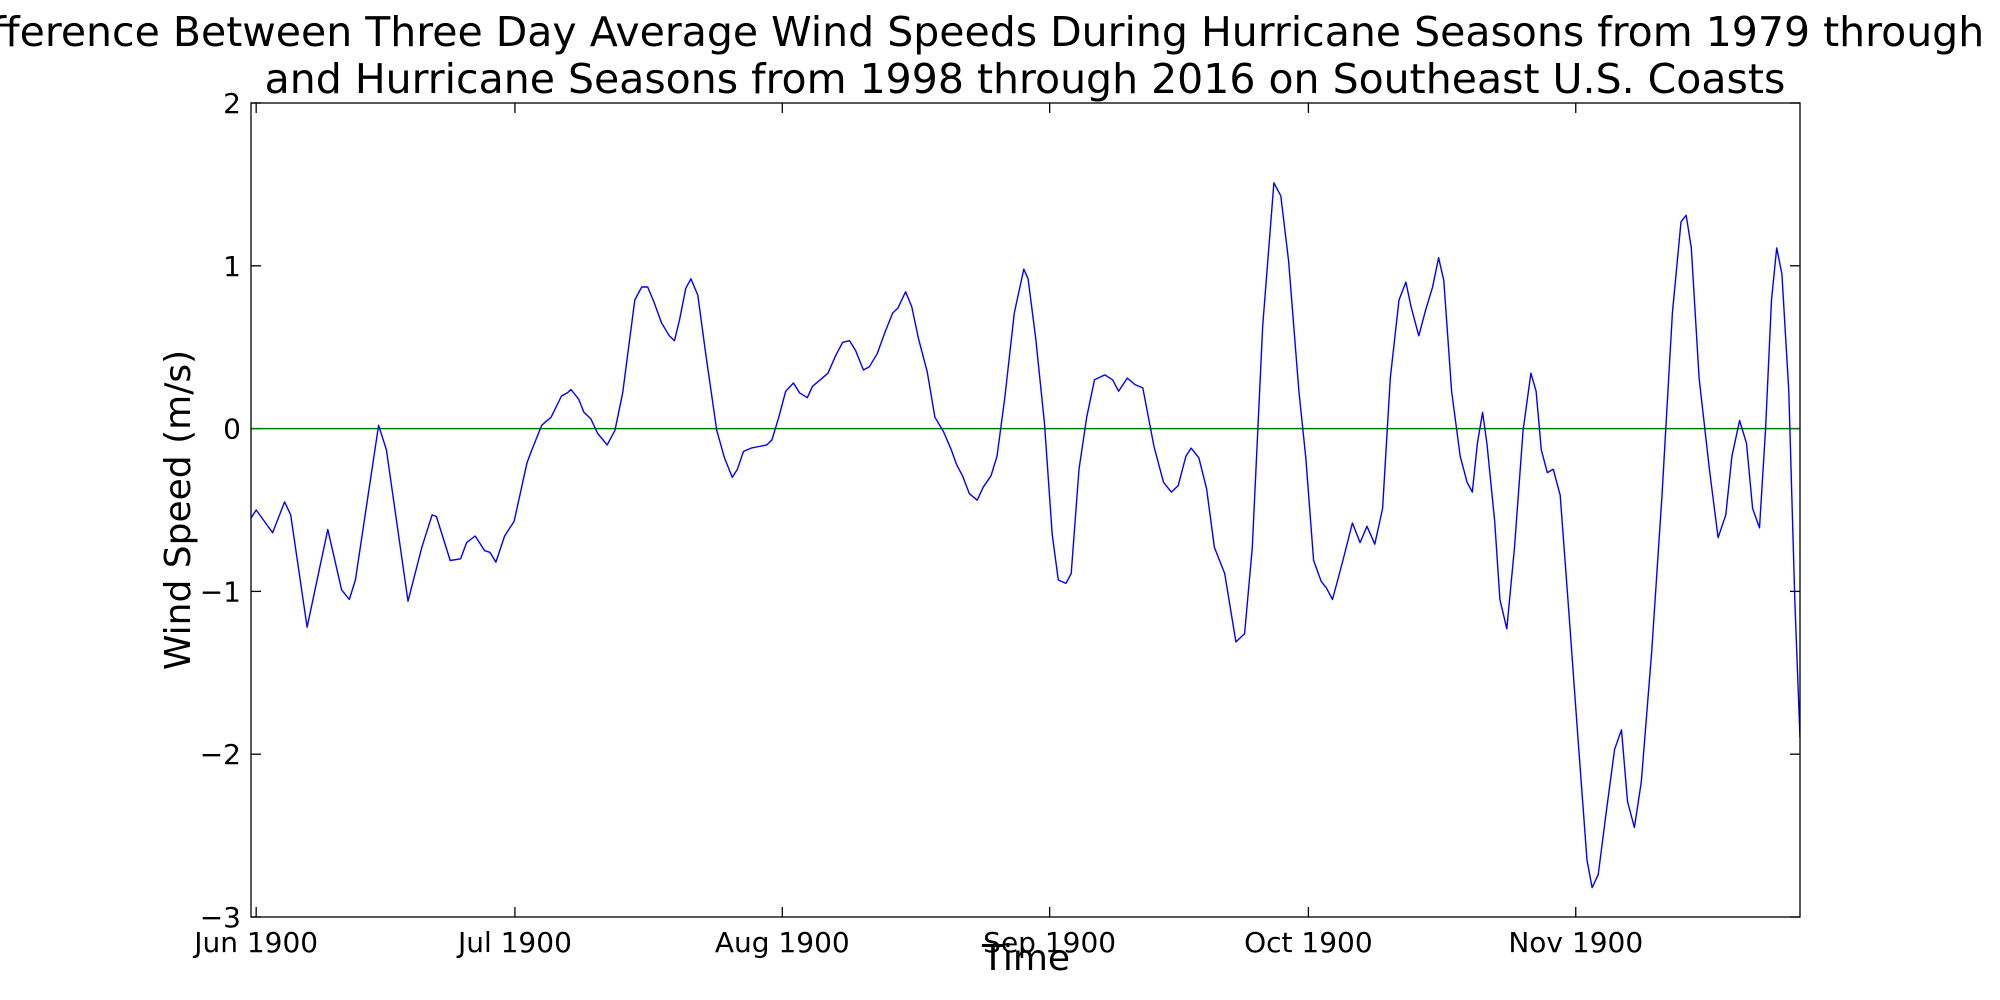  Describe the element at coordinates (1025, 958) in the screenshot. I see `x-axis-label: Time` at that location.